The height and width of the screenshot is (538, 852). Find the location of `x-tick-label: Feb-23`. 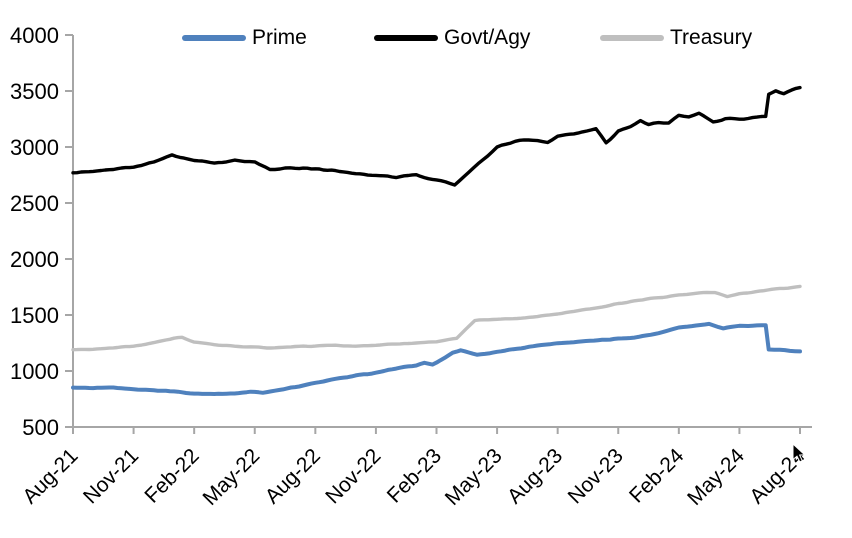

x-tick-label: Feb-23 is located at coordinates (414, 475).